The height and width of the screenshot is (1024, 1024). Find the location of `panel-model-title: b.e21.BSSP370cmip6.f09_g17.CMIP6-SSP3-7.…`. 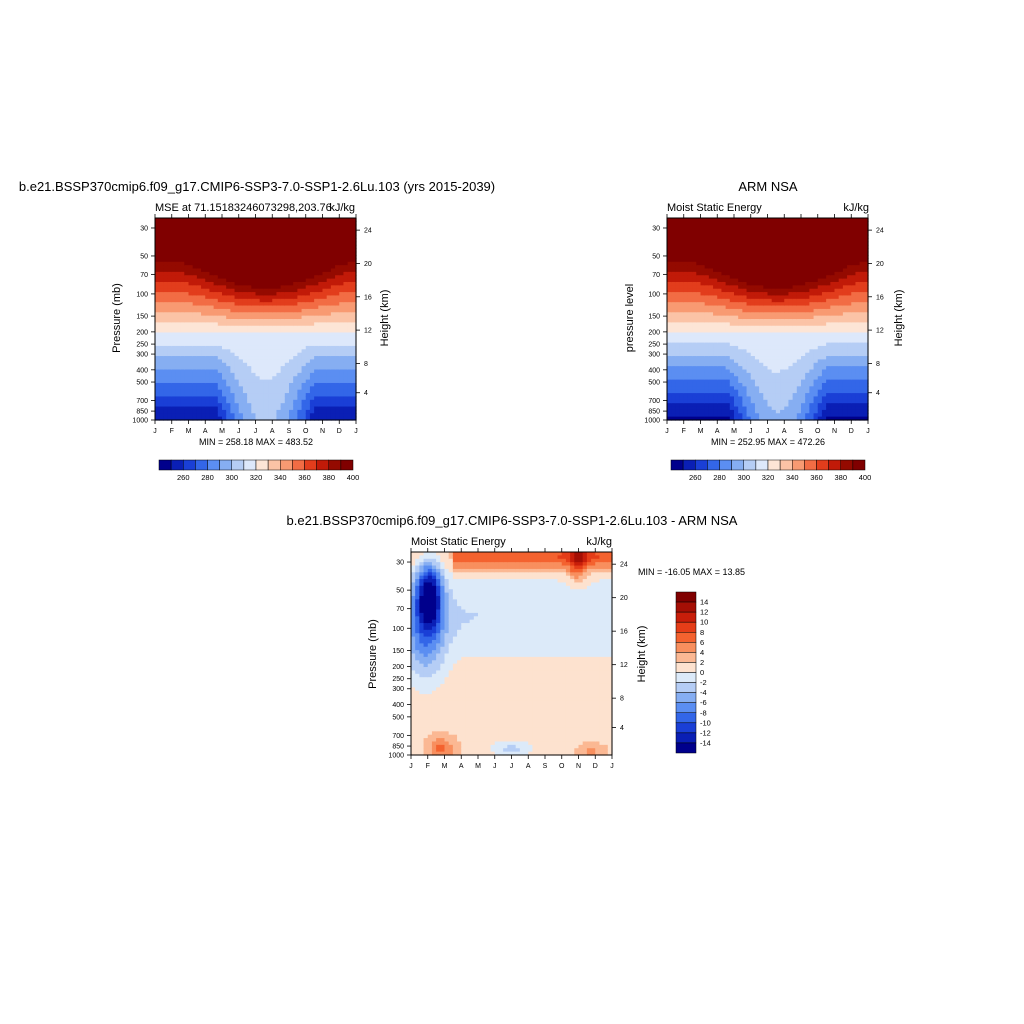

panel-model-title: b.e21.BSSP370cmip6.f09_g17.CMIP6-SSP3-7.… is located at coordinates (257, 186).